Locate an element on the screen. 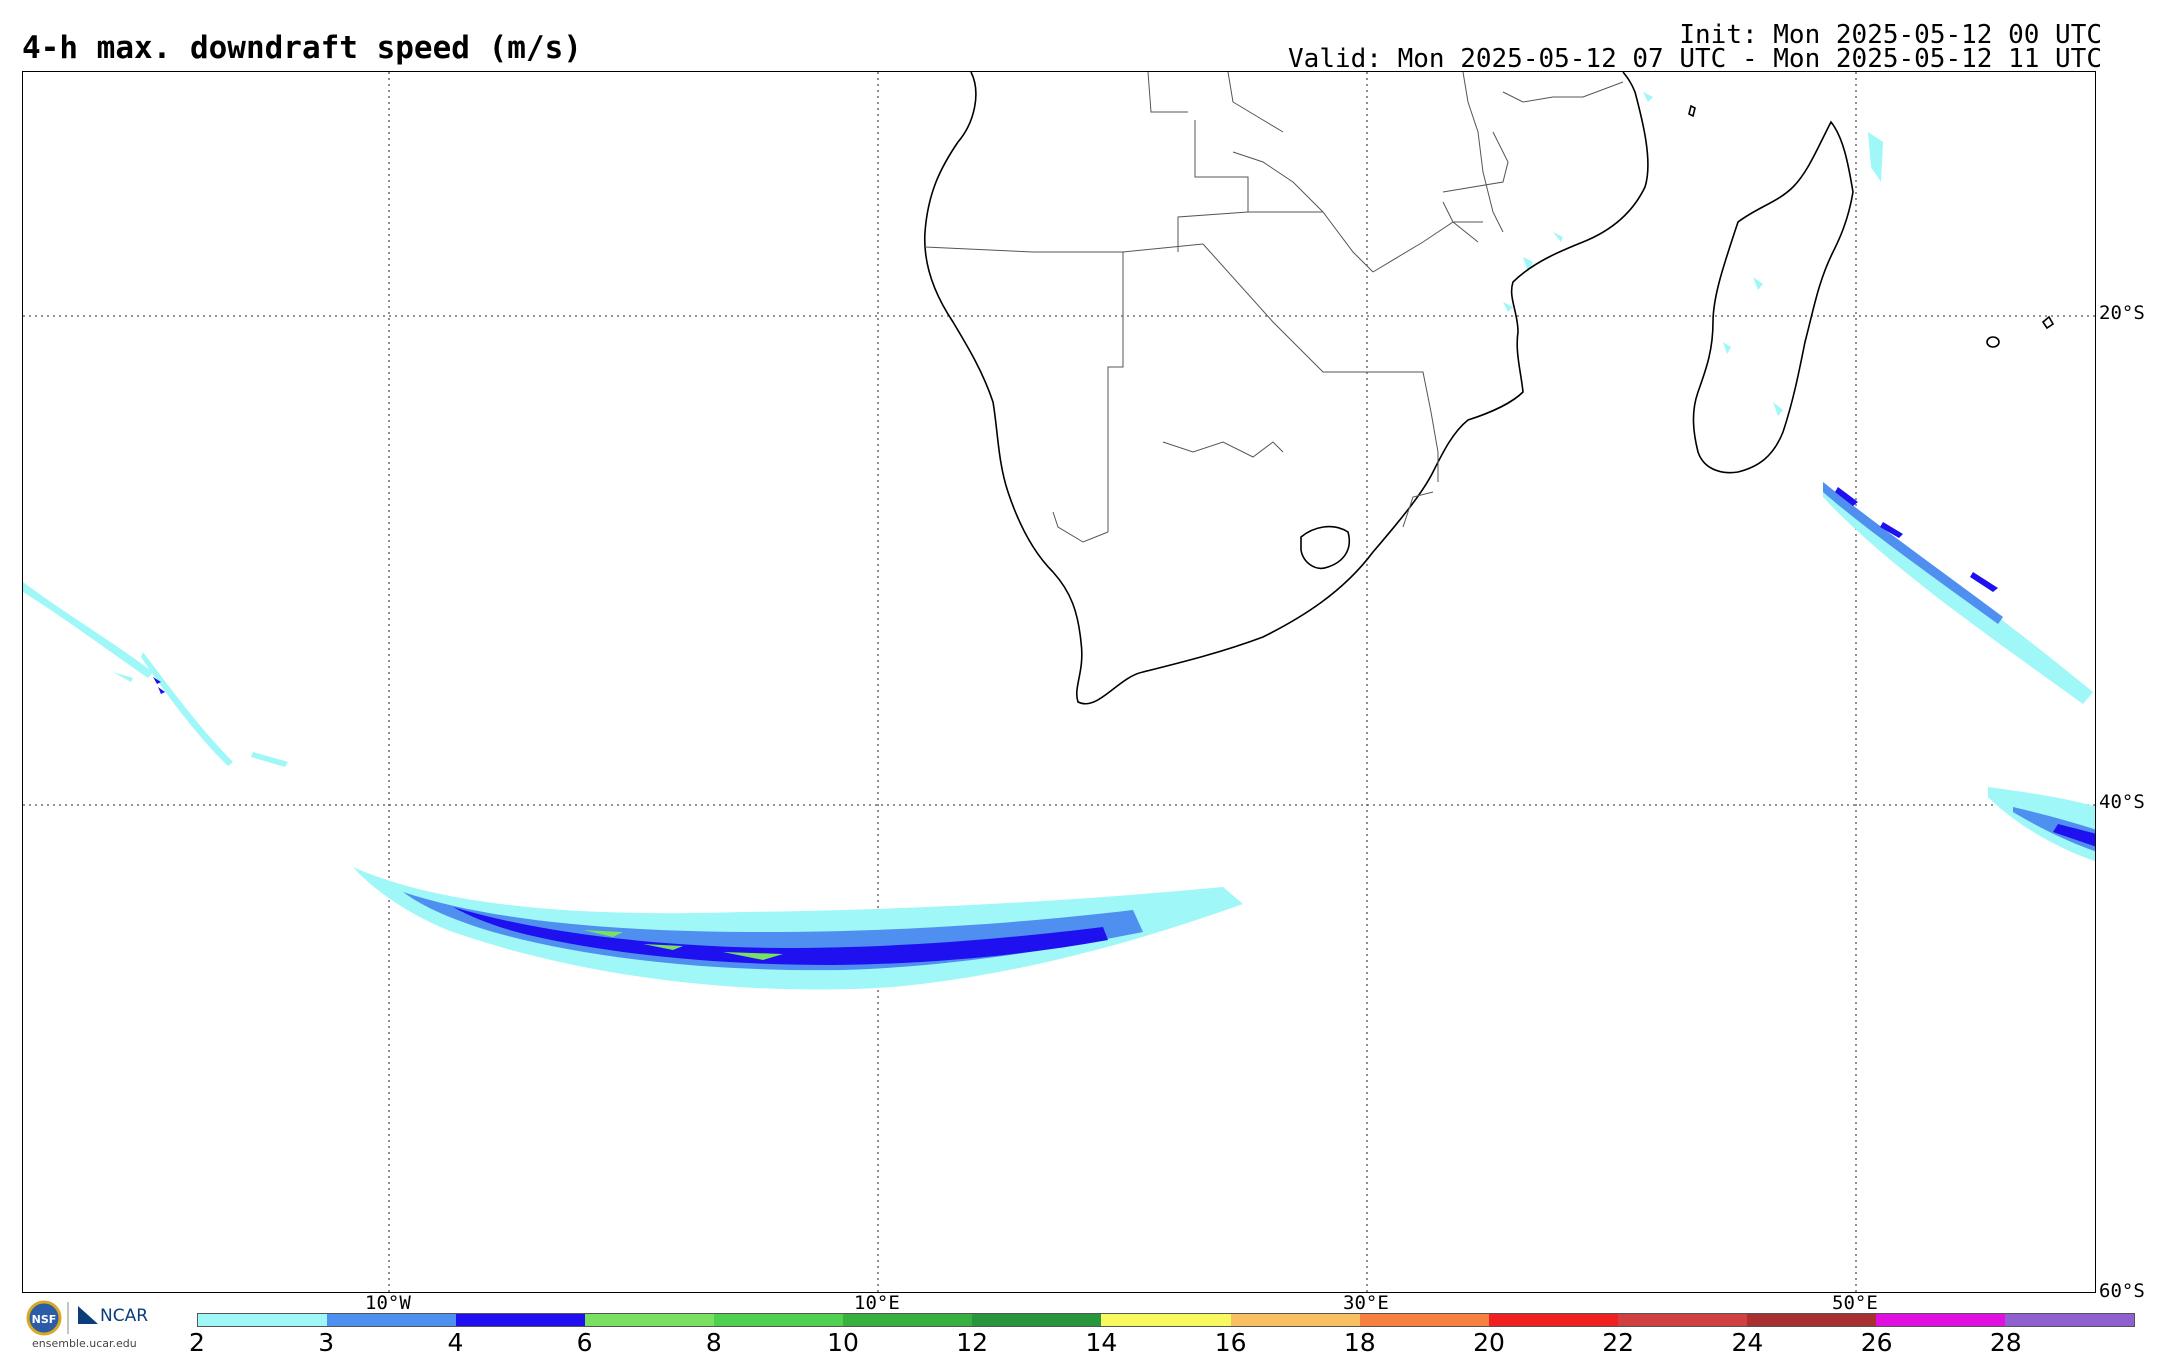  lon-label-10e: 10°E is located at coordinates (877, 1303).